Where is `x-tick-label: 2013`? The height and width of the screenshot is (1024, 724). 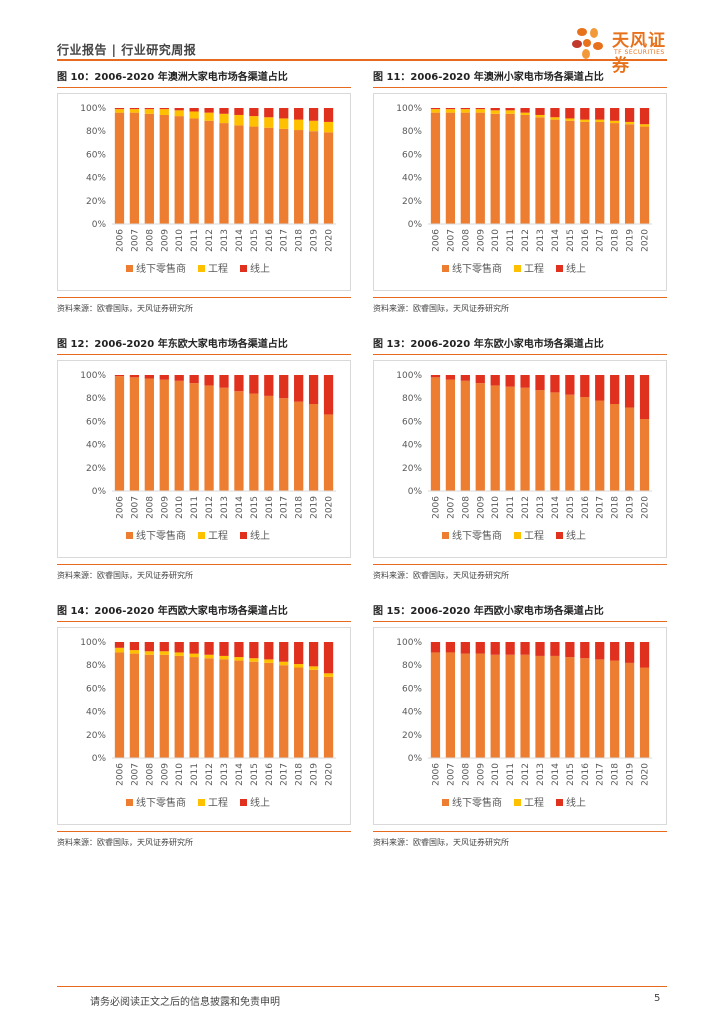 x-tick-label: 2013 is located at coordinates (225, 507).